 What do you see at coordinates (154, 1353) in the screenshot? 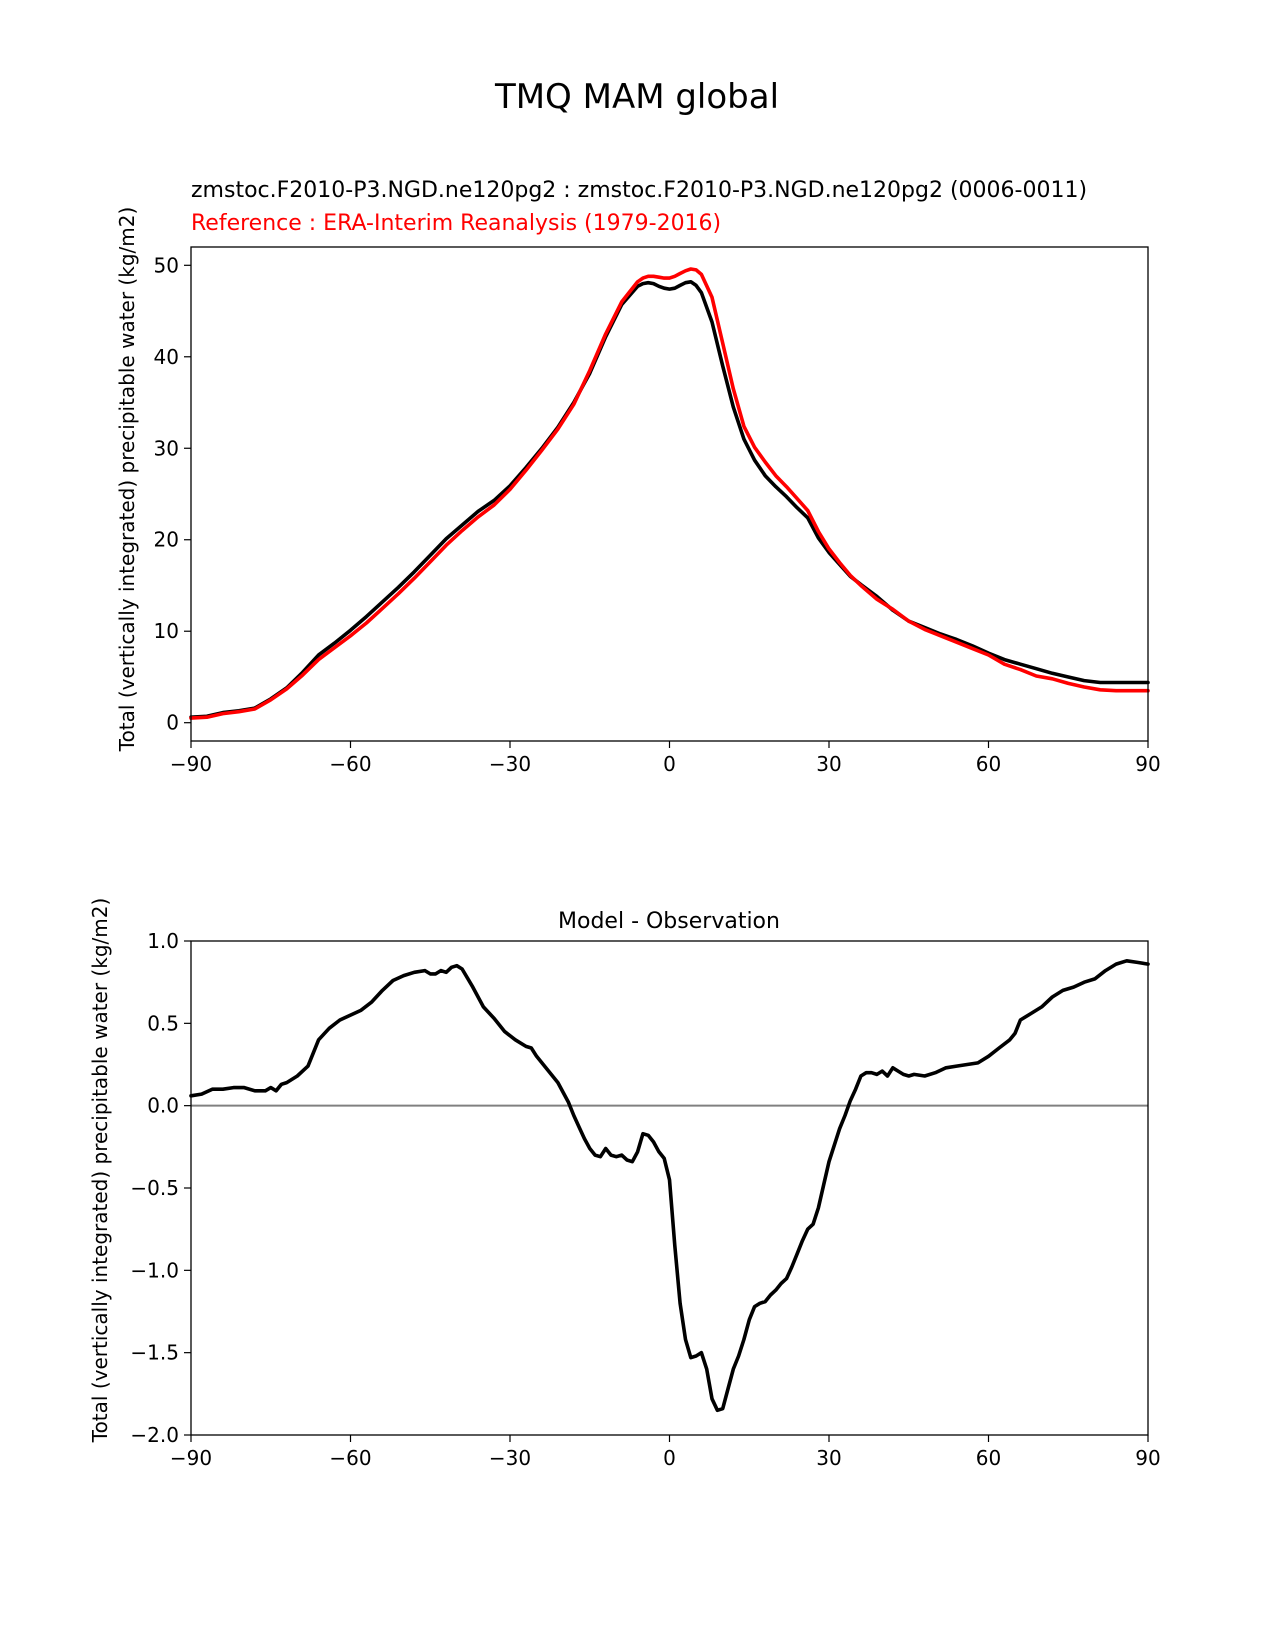
I see `bottom-panel-y-tick-label: −1.5` at bounding box center [154, 1353].